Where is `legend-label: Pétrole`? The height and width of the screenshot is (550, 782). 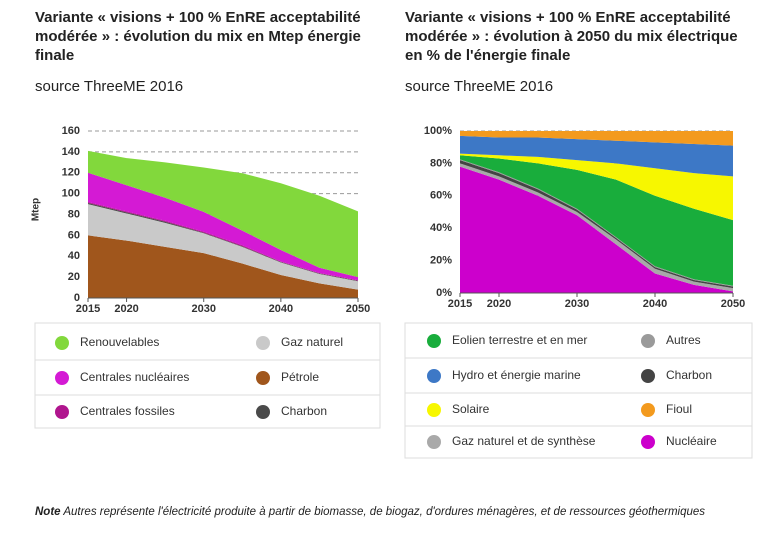
legend-label: Pétrole is located at coordinates (300, 377).